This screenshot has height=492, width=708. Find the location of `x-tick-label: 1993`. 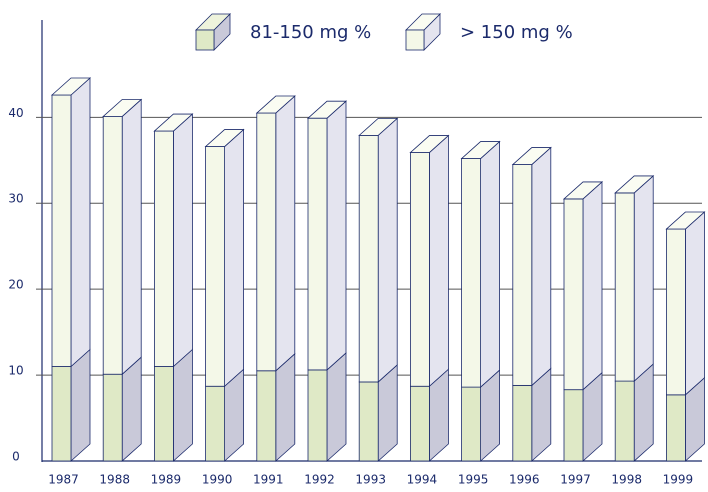

x-tick-label: 1993 is located at coordinates (370, 480).